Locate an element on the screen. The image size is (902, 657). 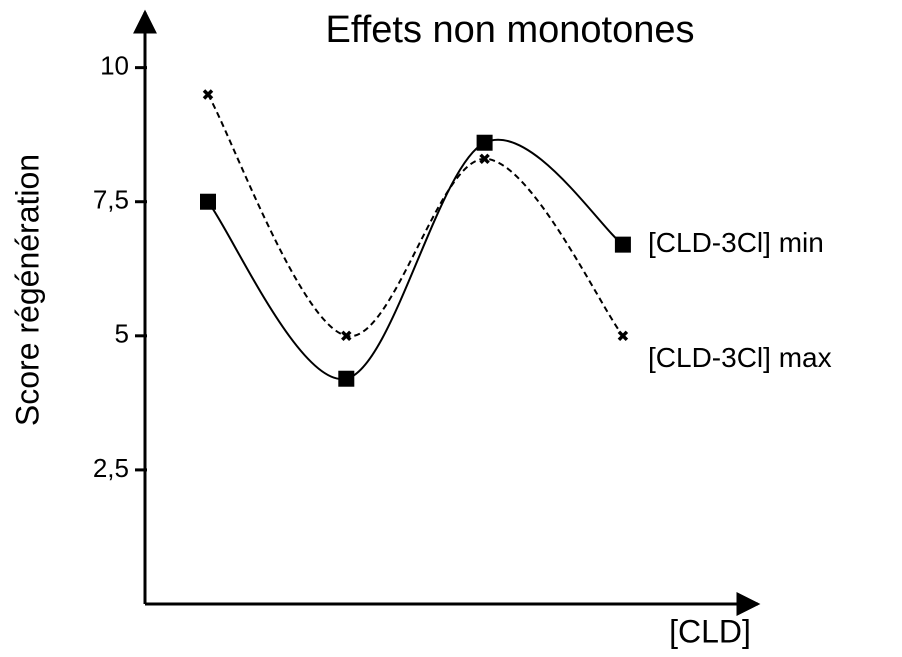
chart-title: Effets non monotones is located at coordinates (510, 30).